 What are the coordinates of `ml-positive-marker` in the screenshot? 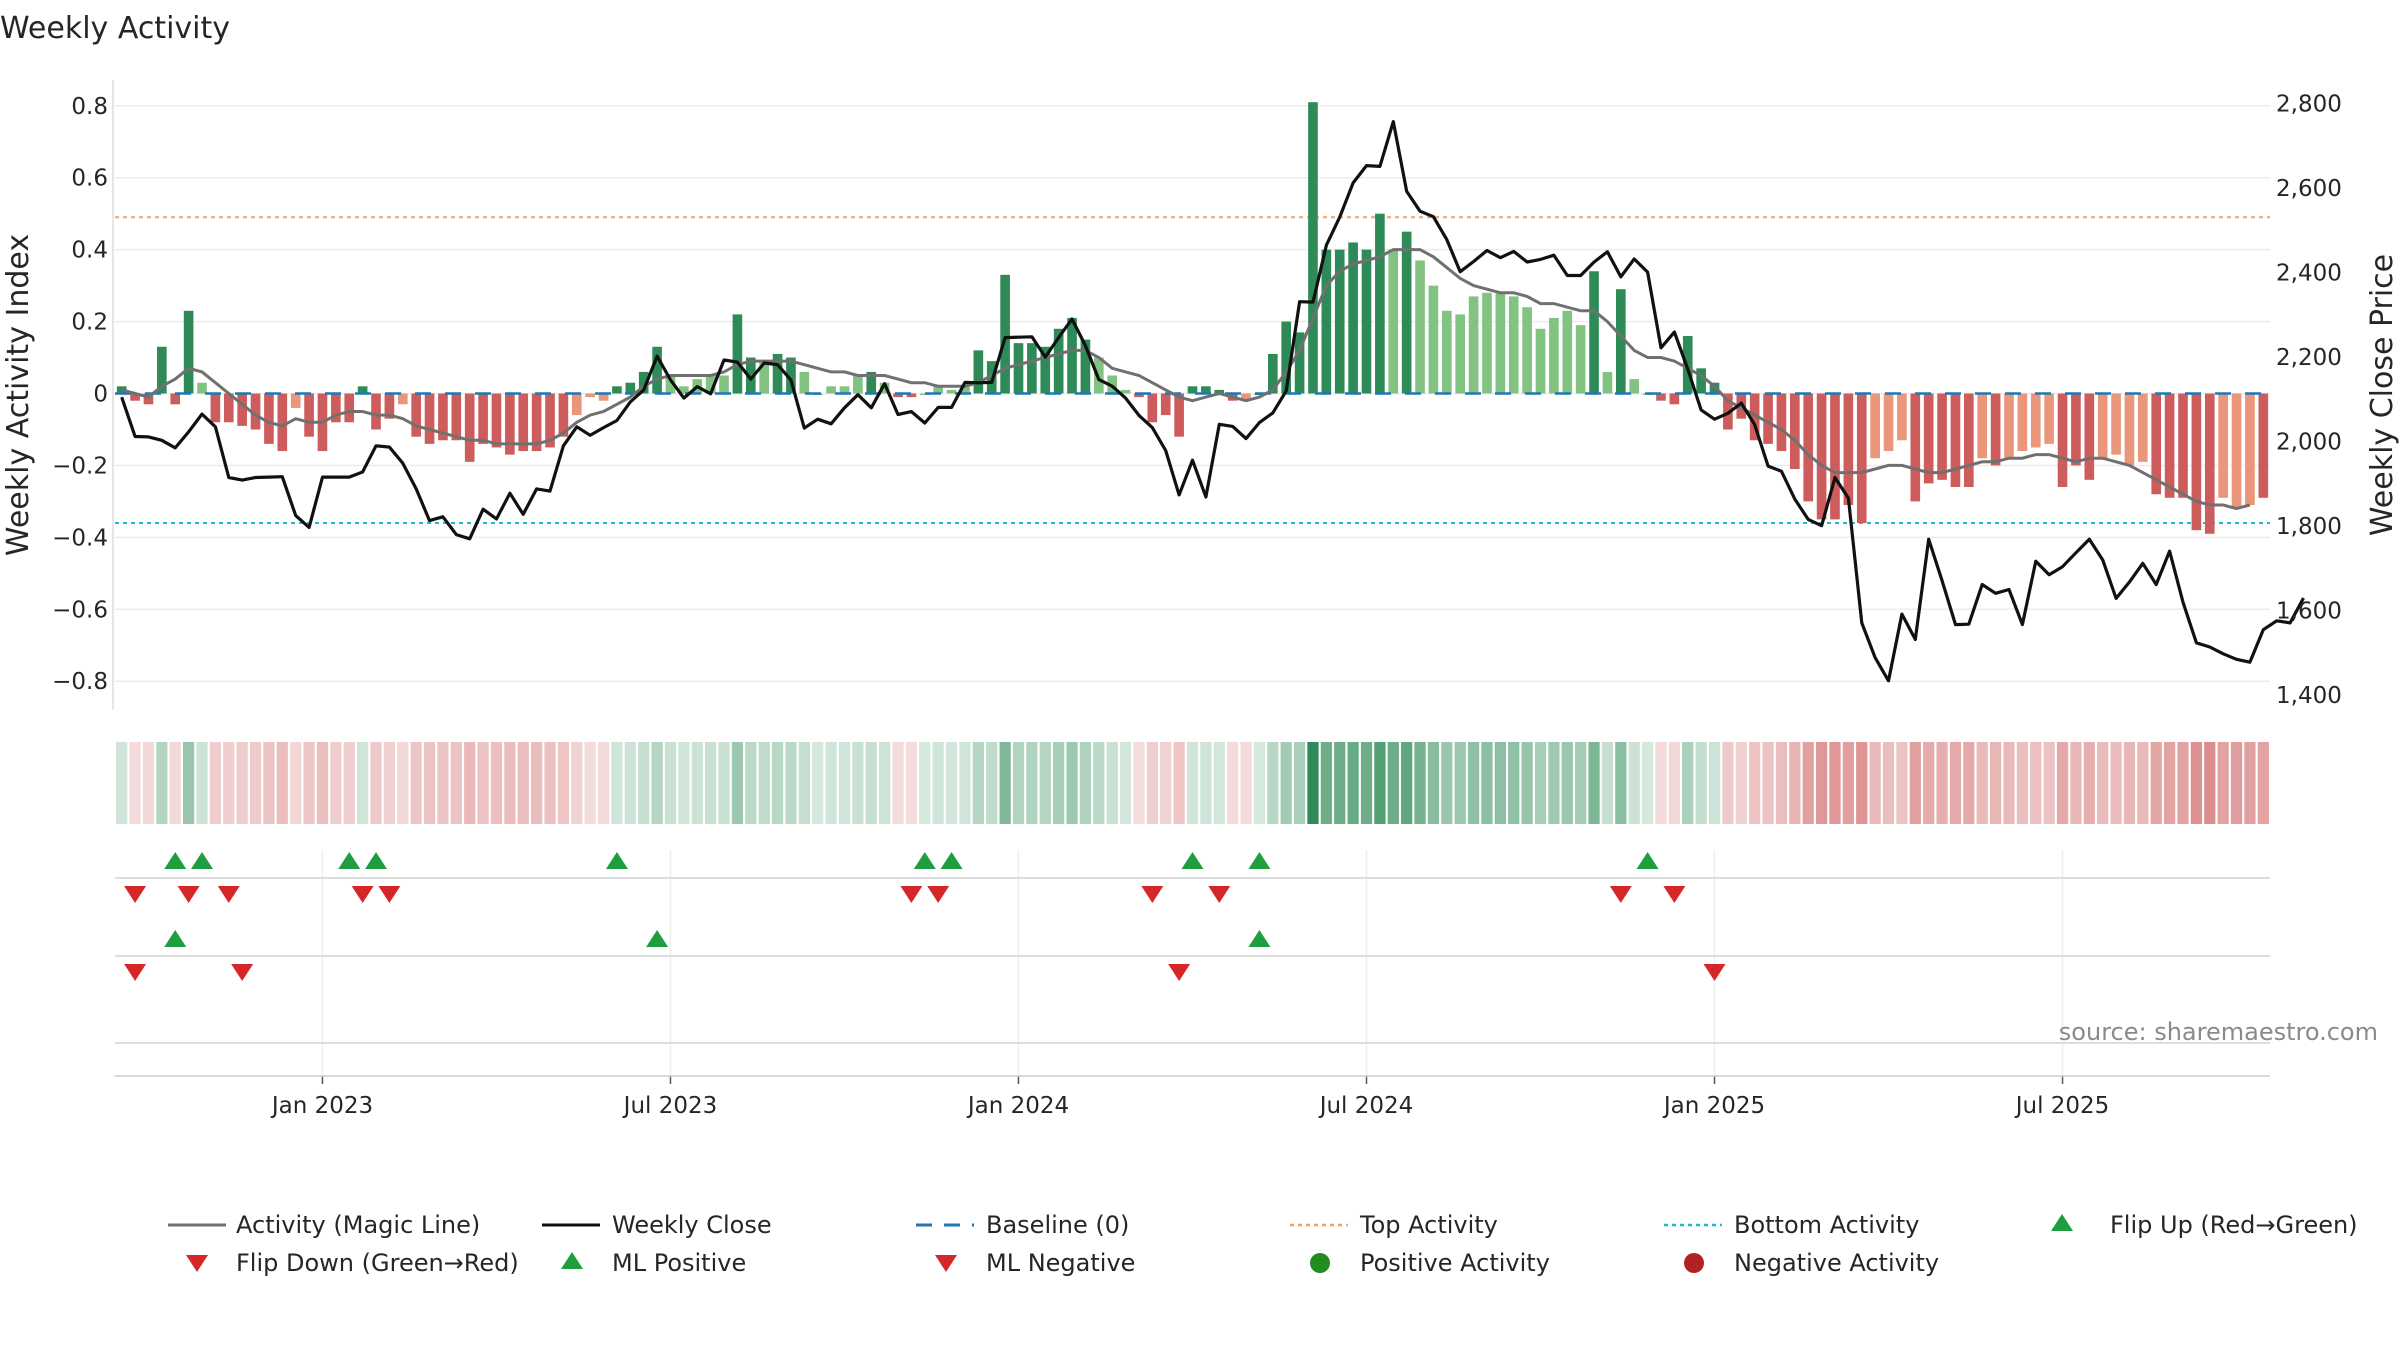 It's located at (1259, 938).